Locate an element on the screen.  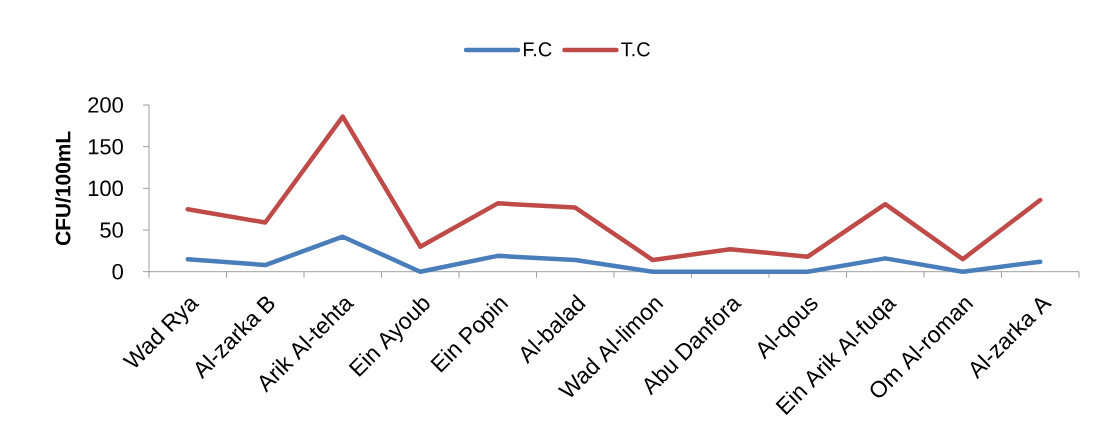
y-tick-label: 150 is located at coordinates (105, 146).